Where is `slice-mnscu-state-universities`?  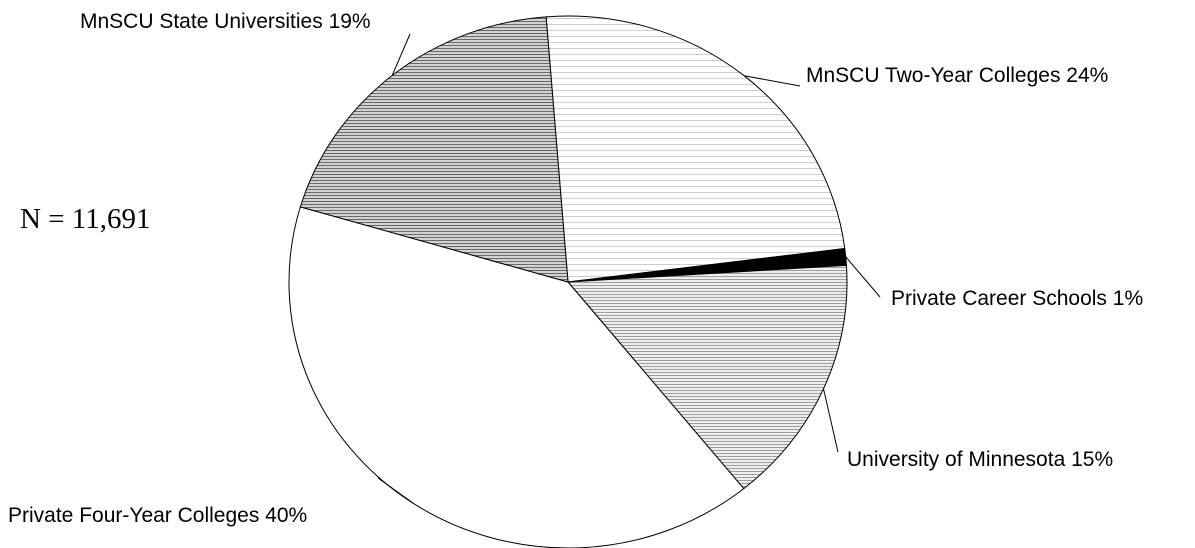
slice-mnscu-state-universities is located at coordinates (434, 149).